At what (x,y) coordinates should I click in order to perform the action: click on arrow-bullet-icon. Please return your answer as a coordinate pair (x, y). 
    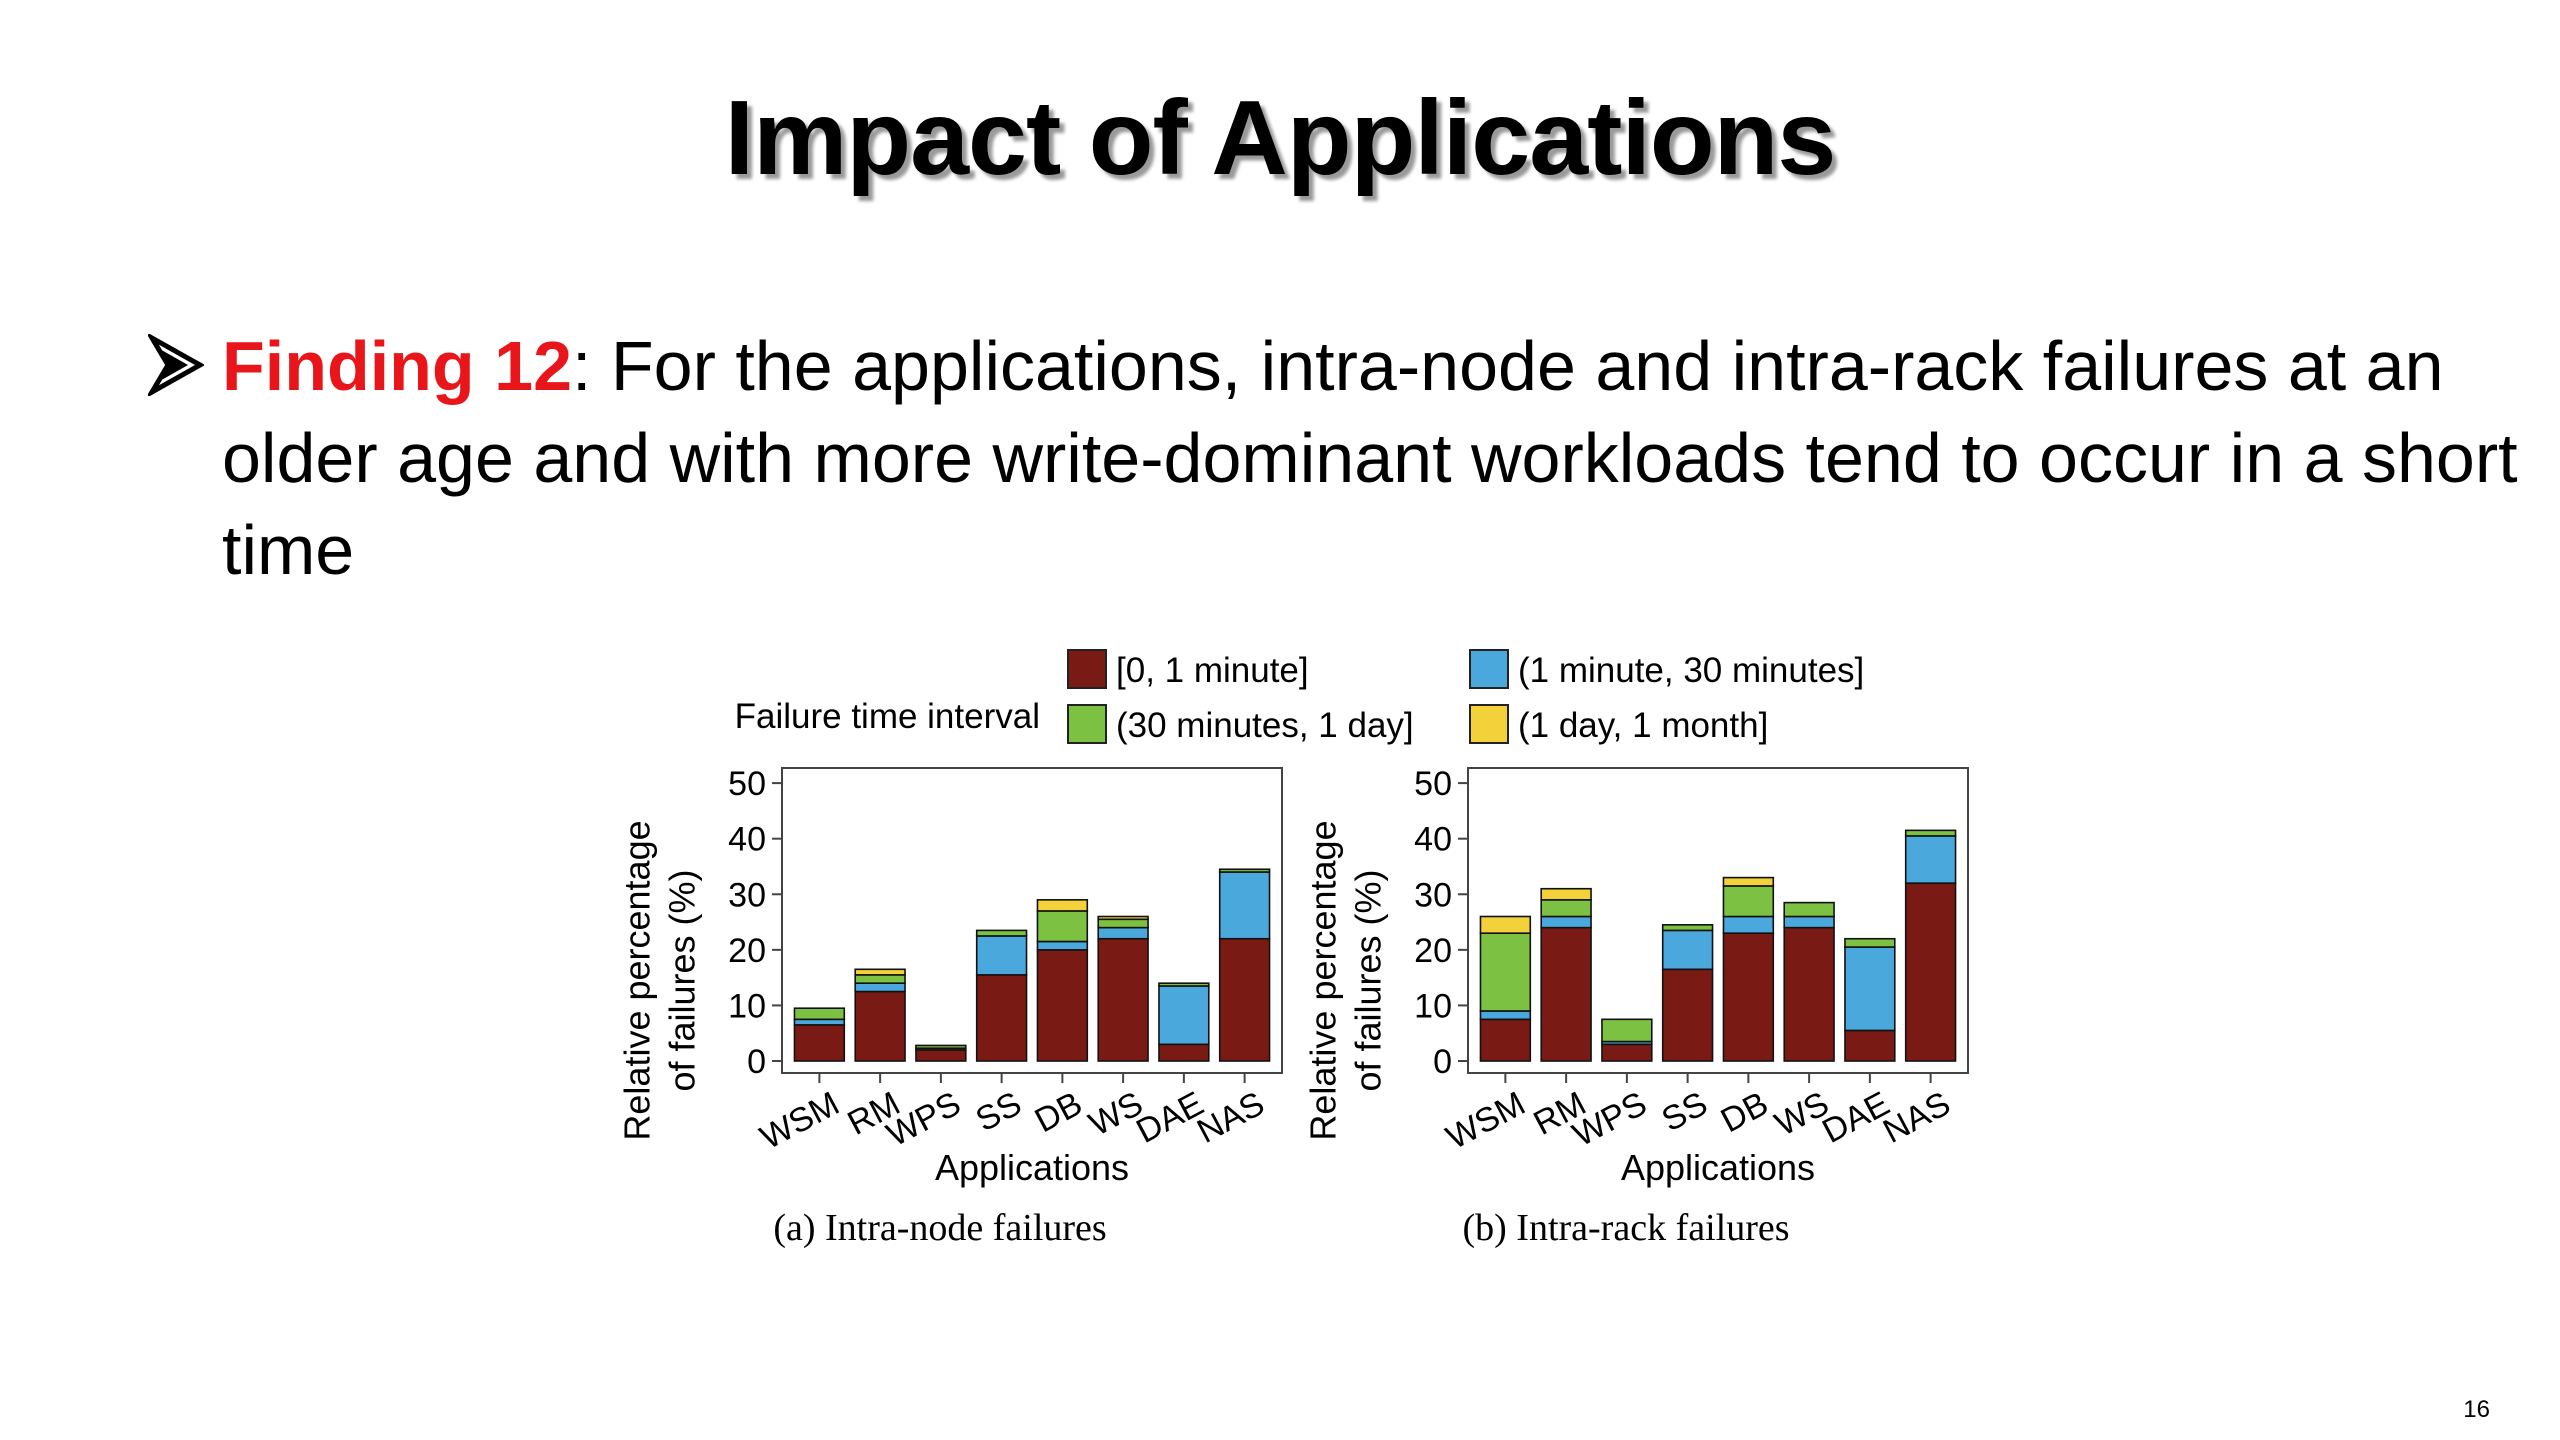
    Looking at the image, I should click on (176, 365).